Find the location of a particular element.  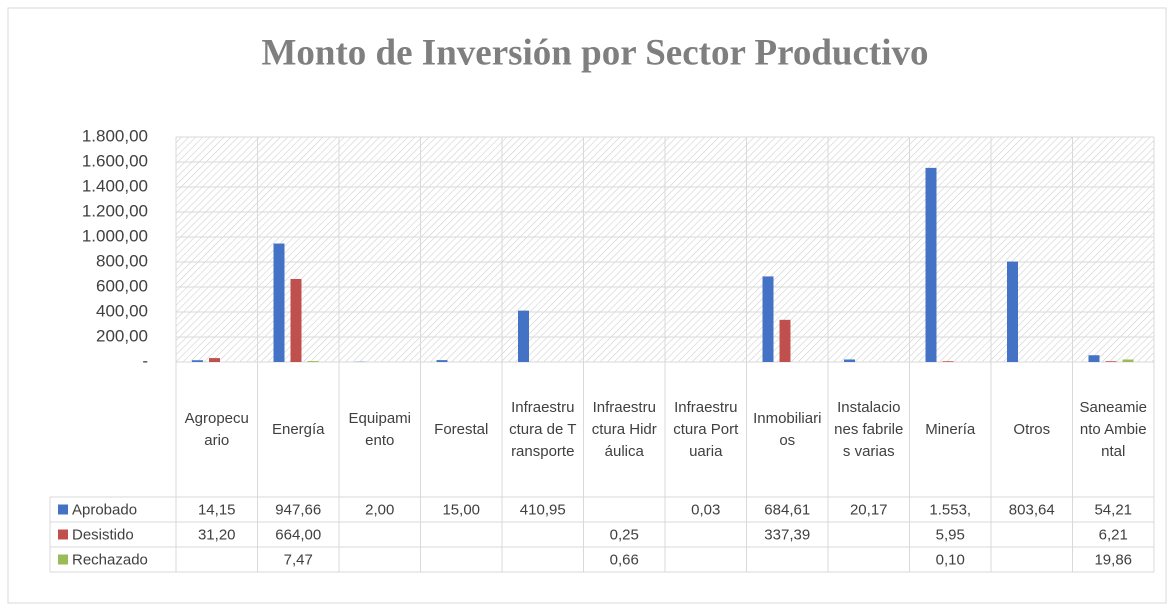

data-label: 0,25 is located at coordinates (624, 534).